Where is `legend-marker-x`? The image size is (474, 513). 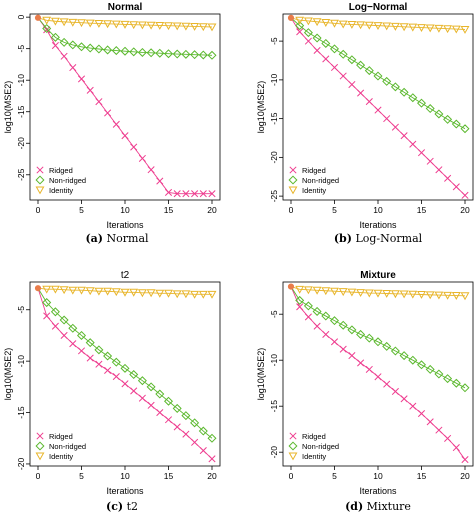
legend-marker-x is located at coordinates (293, 436).